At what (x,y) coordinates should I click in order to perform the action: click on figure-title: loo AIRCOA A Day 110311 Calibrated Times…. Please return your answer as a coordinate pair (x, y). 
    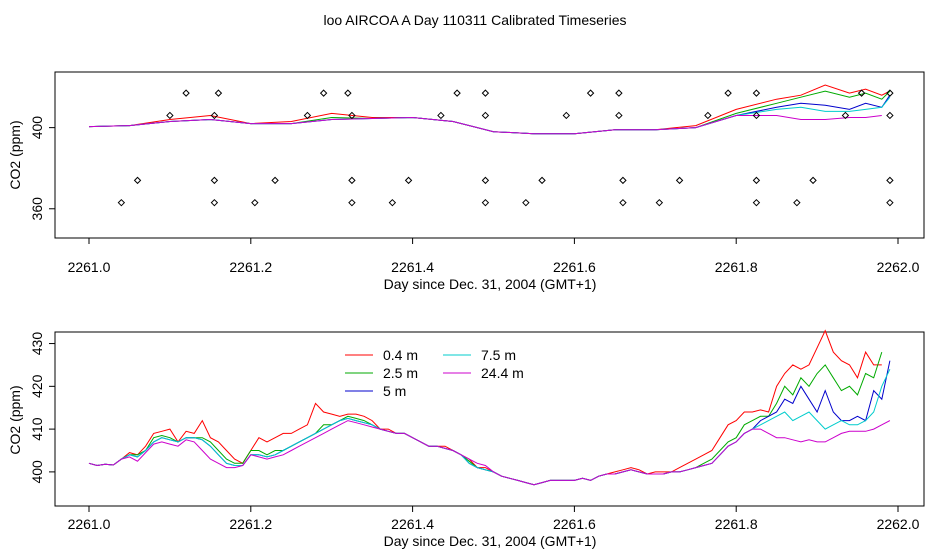
    Looking at the image, I should click on (475, 20).